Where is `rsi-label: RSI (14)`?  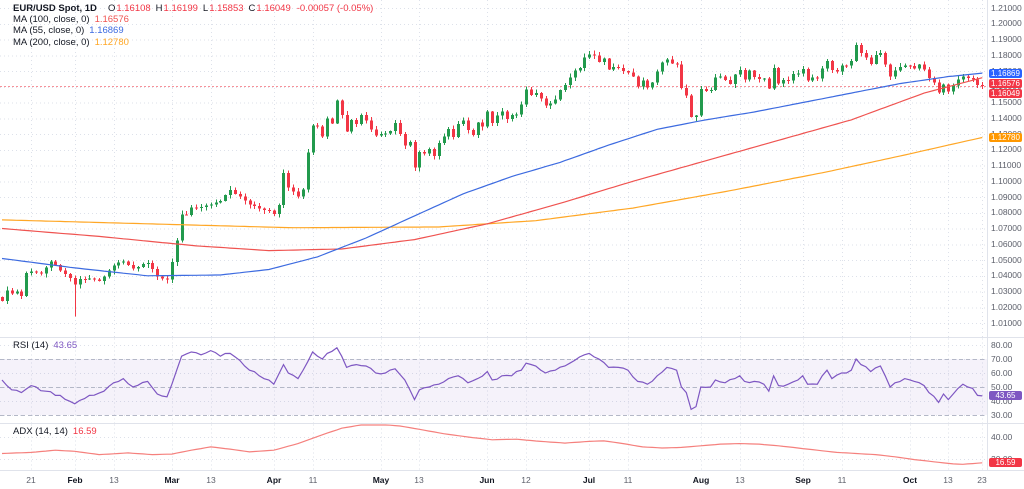 rsi-label: RSI (14) is located at coordinates (31, 345).